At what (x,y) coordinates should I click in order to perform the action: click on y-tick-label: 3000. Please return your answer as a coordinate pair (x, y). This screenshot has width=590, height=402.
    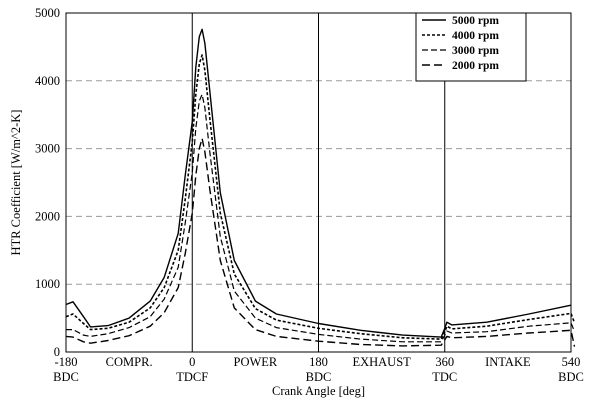
    Looking at the image, I should click on (47, 149).